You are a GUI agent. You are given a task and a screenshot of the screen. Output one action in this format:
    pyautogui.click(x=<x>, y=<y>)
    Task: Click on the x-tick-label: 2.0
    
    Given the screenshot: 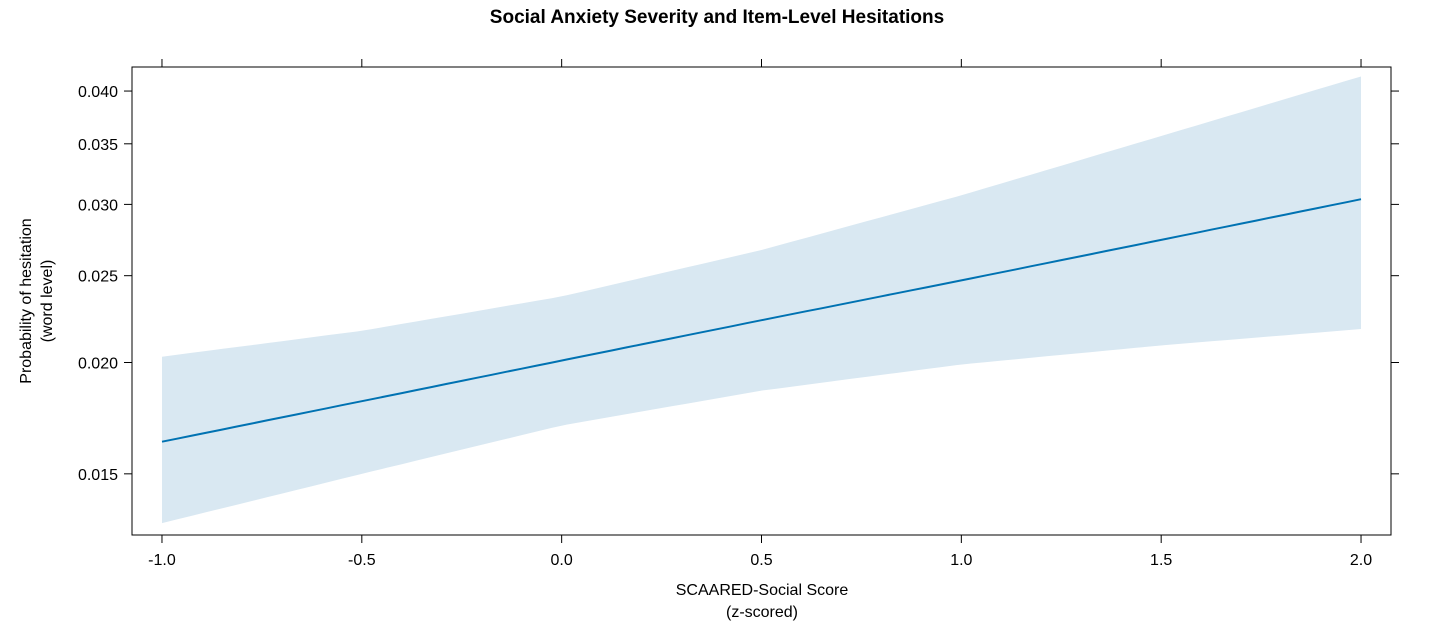 What is the action you would take?
    pyautogui.click(x=1361, y=560)
    